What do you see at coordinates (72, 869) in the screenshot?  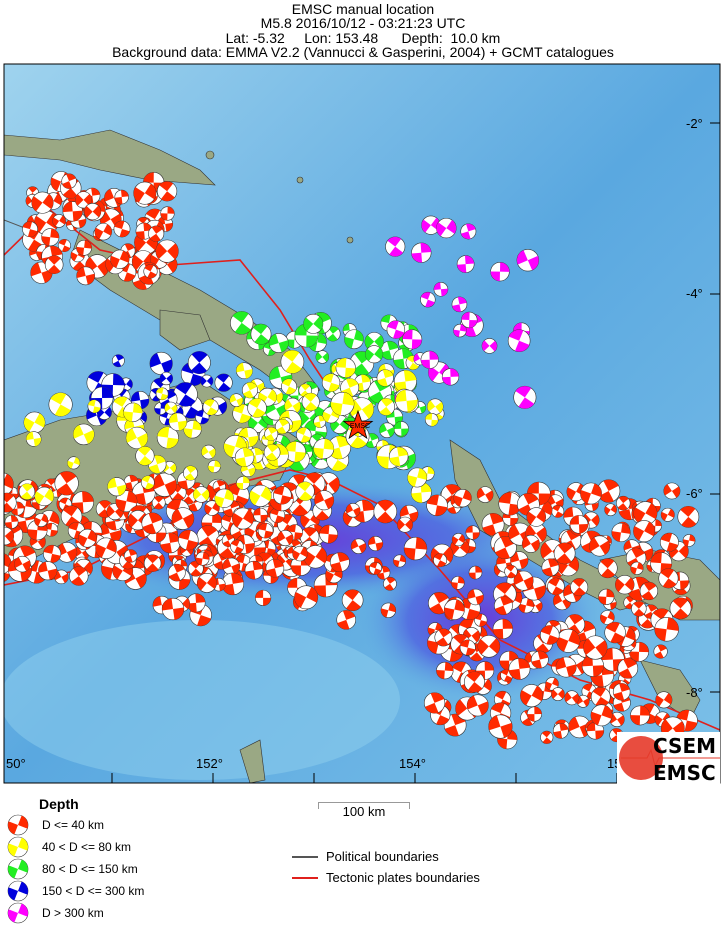 I see `legend-item: 80 < D <= 150 km` at bounding box center [72, 869].